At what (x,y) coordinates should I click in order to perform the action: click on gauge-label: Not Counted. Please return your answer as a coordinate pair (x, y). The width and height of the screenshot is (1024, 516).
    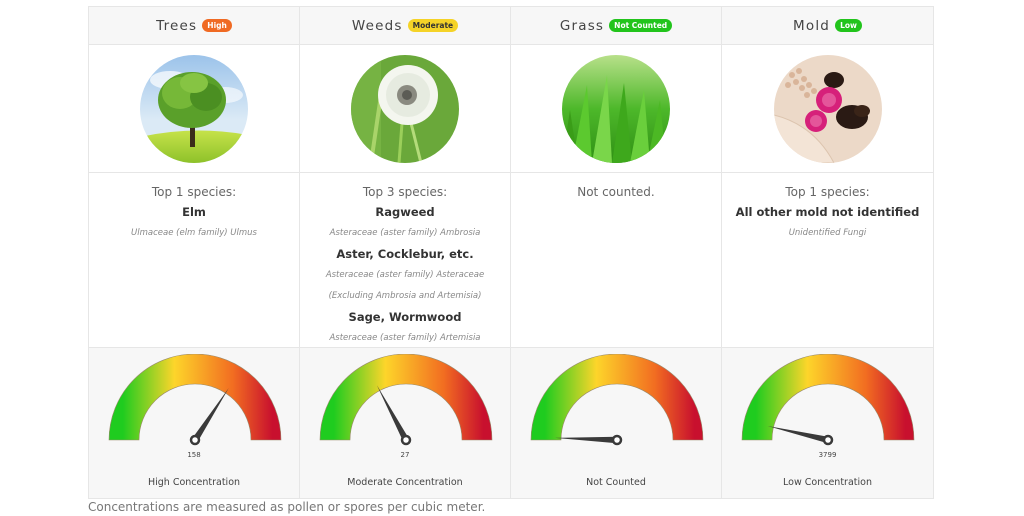
    Looking at the image, I should click on (616, 482).